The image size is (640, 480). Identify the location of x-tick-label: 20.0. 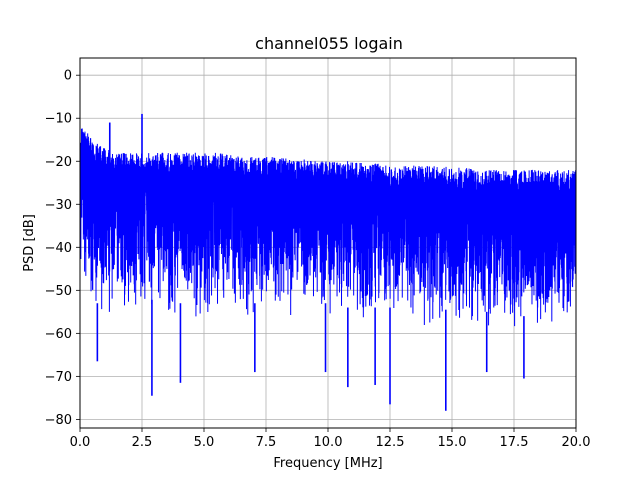
(576, 442).